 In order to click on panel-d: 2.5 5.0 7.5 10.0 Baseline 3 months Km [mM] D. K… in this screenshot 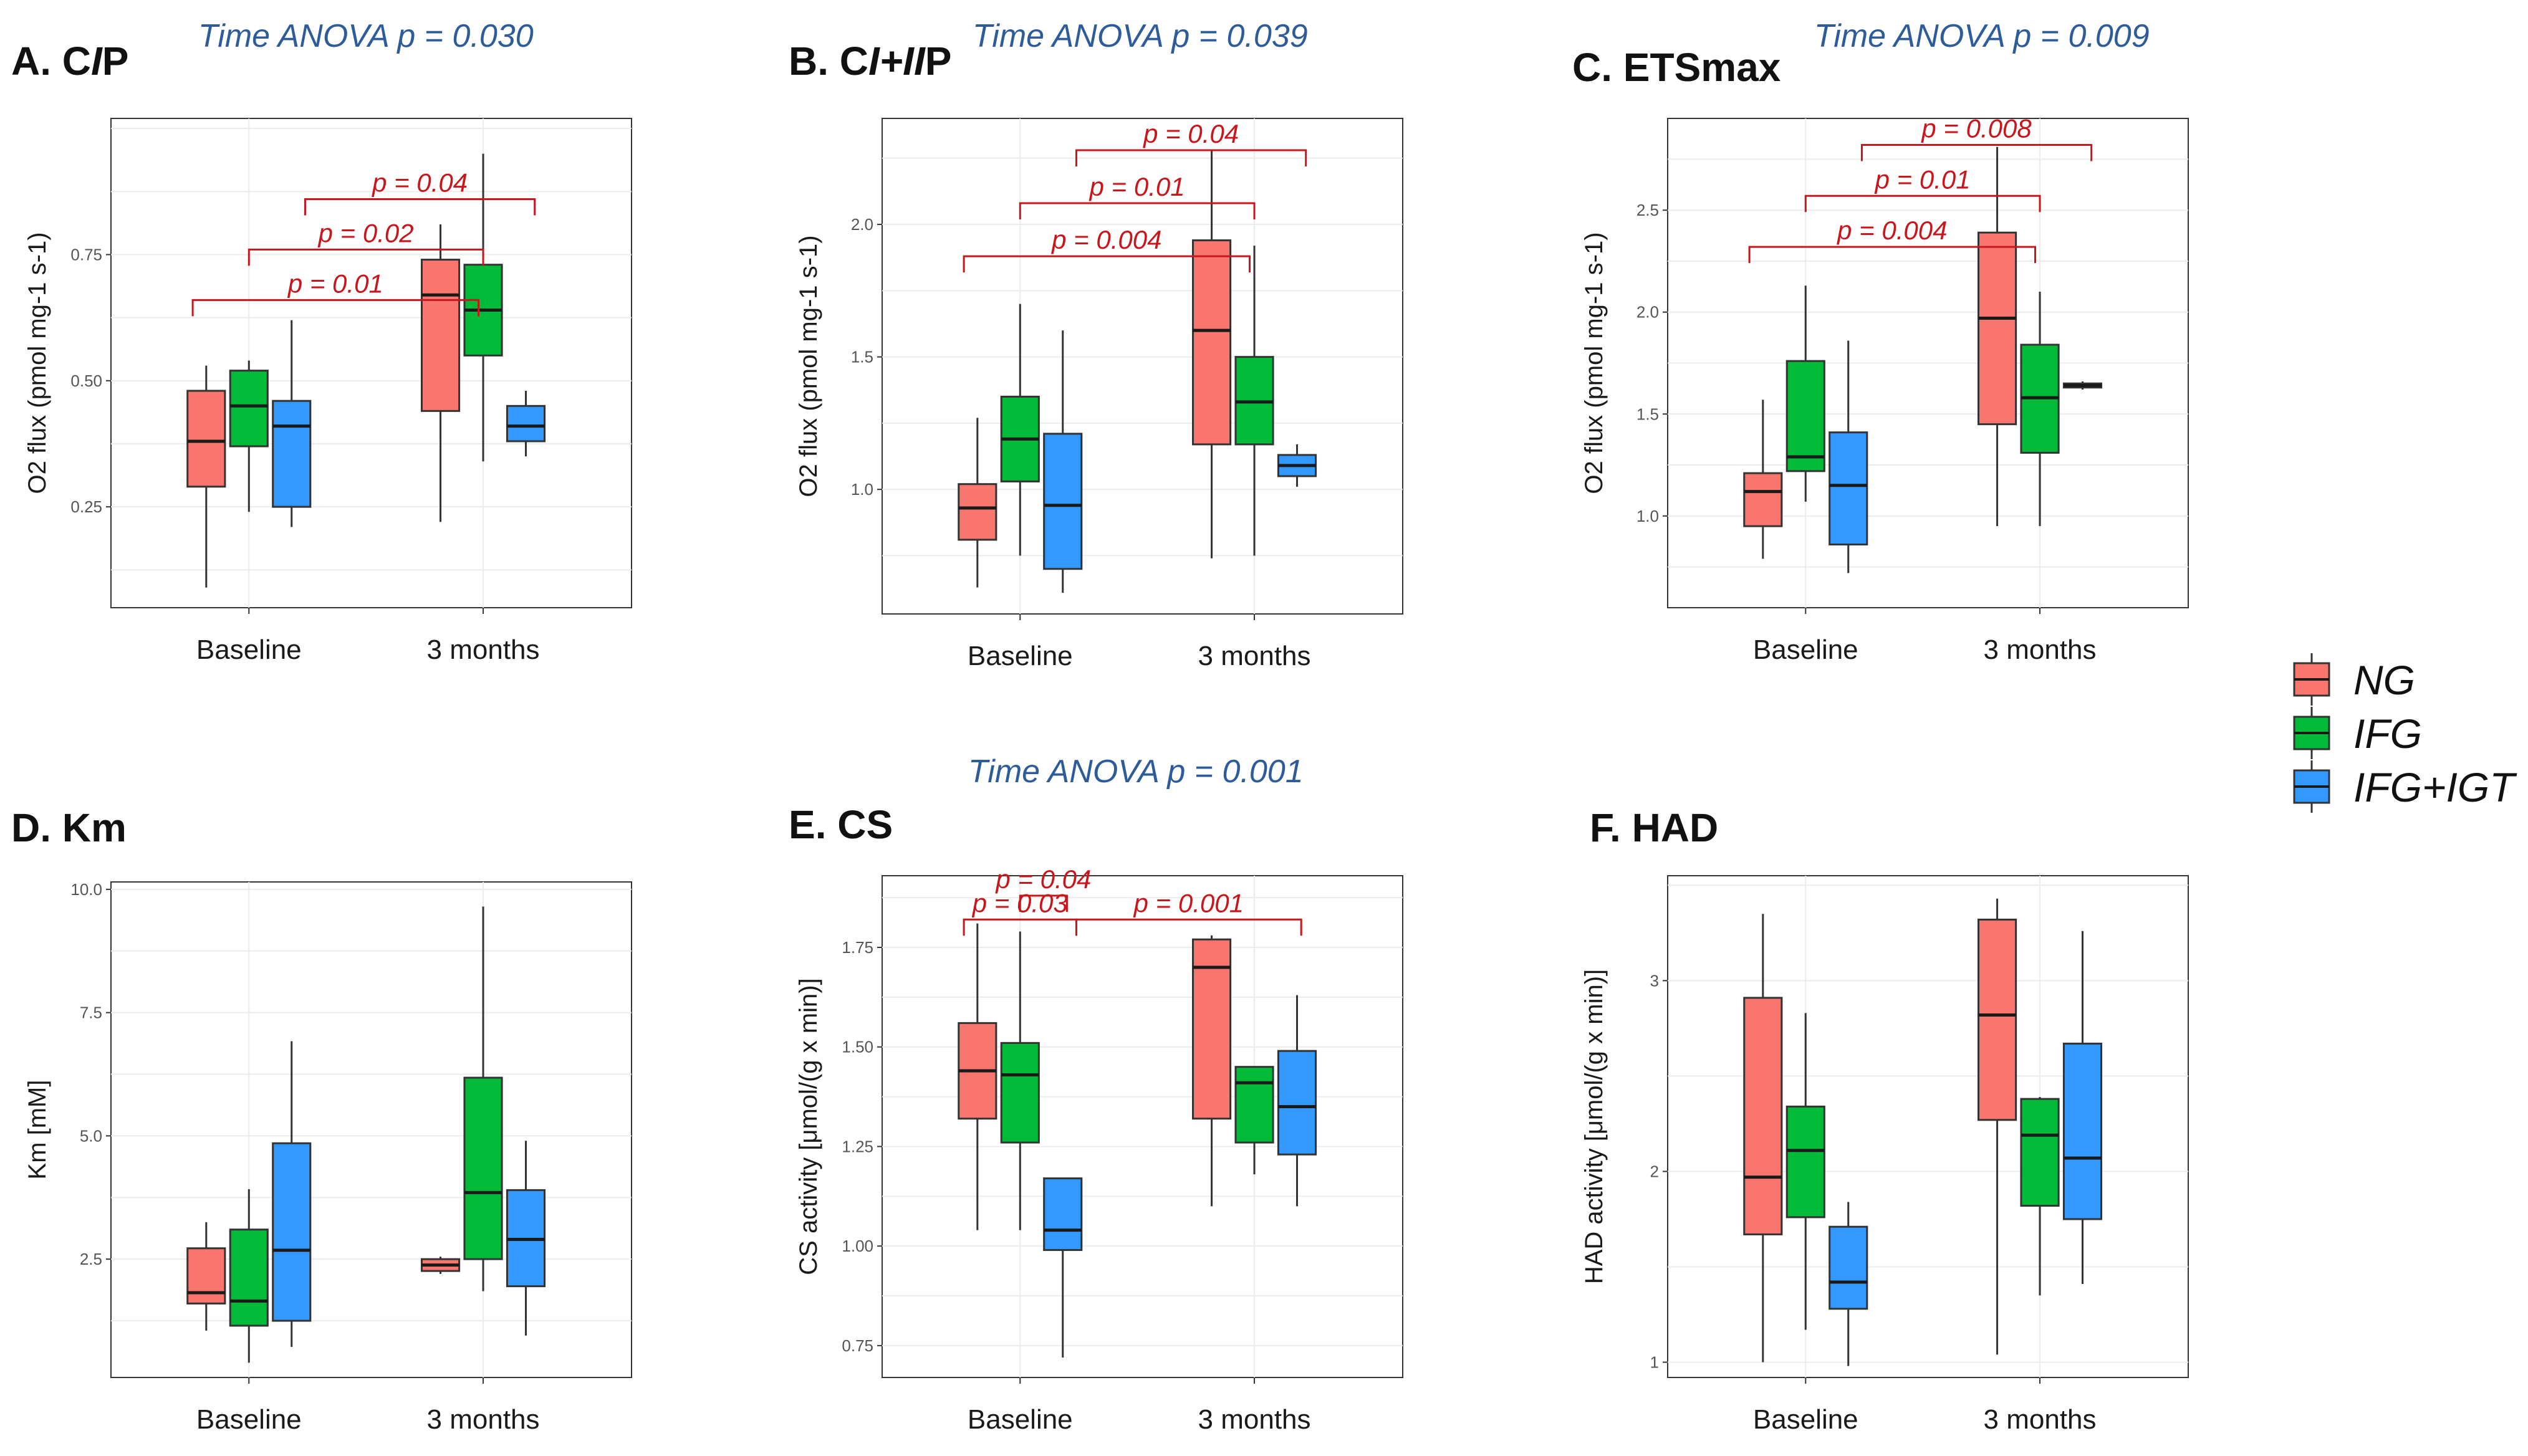, I will do `click(321, 1120)`.